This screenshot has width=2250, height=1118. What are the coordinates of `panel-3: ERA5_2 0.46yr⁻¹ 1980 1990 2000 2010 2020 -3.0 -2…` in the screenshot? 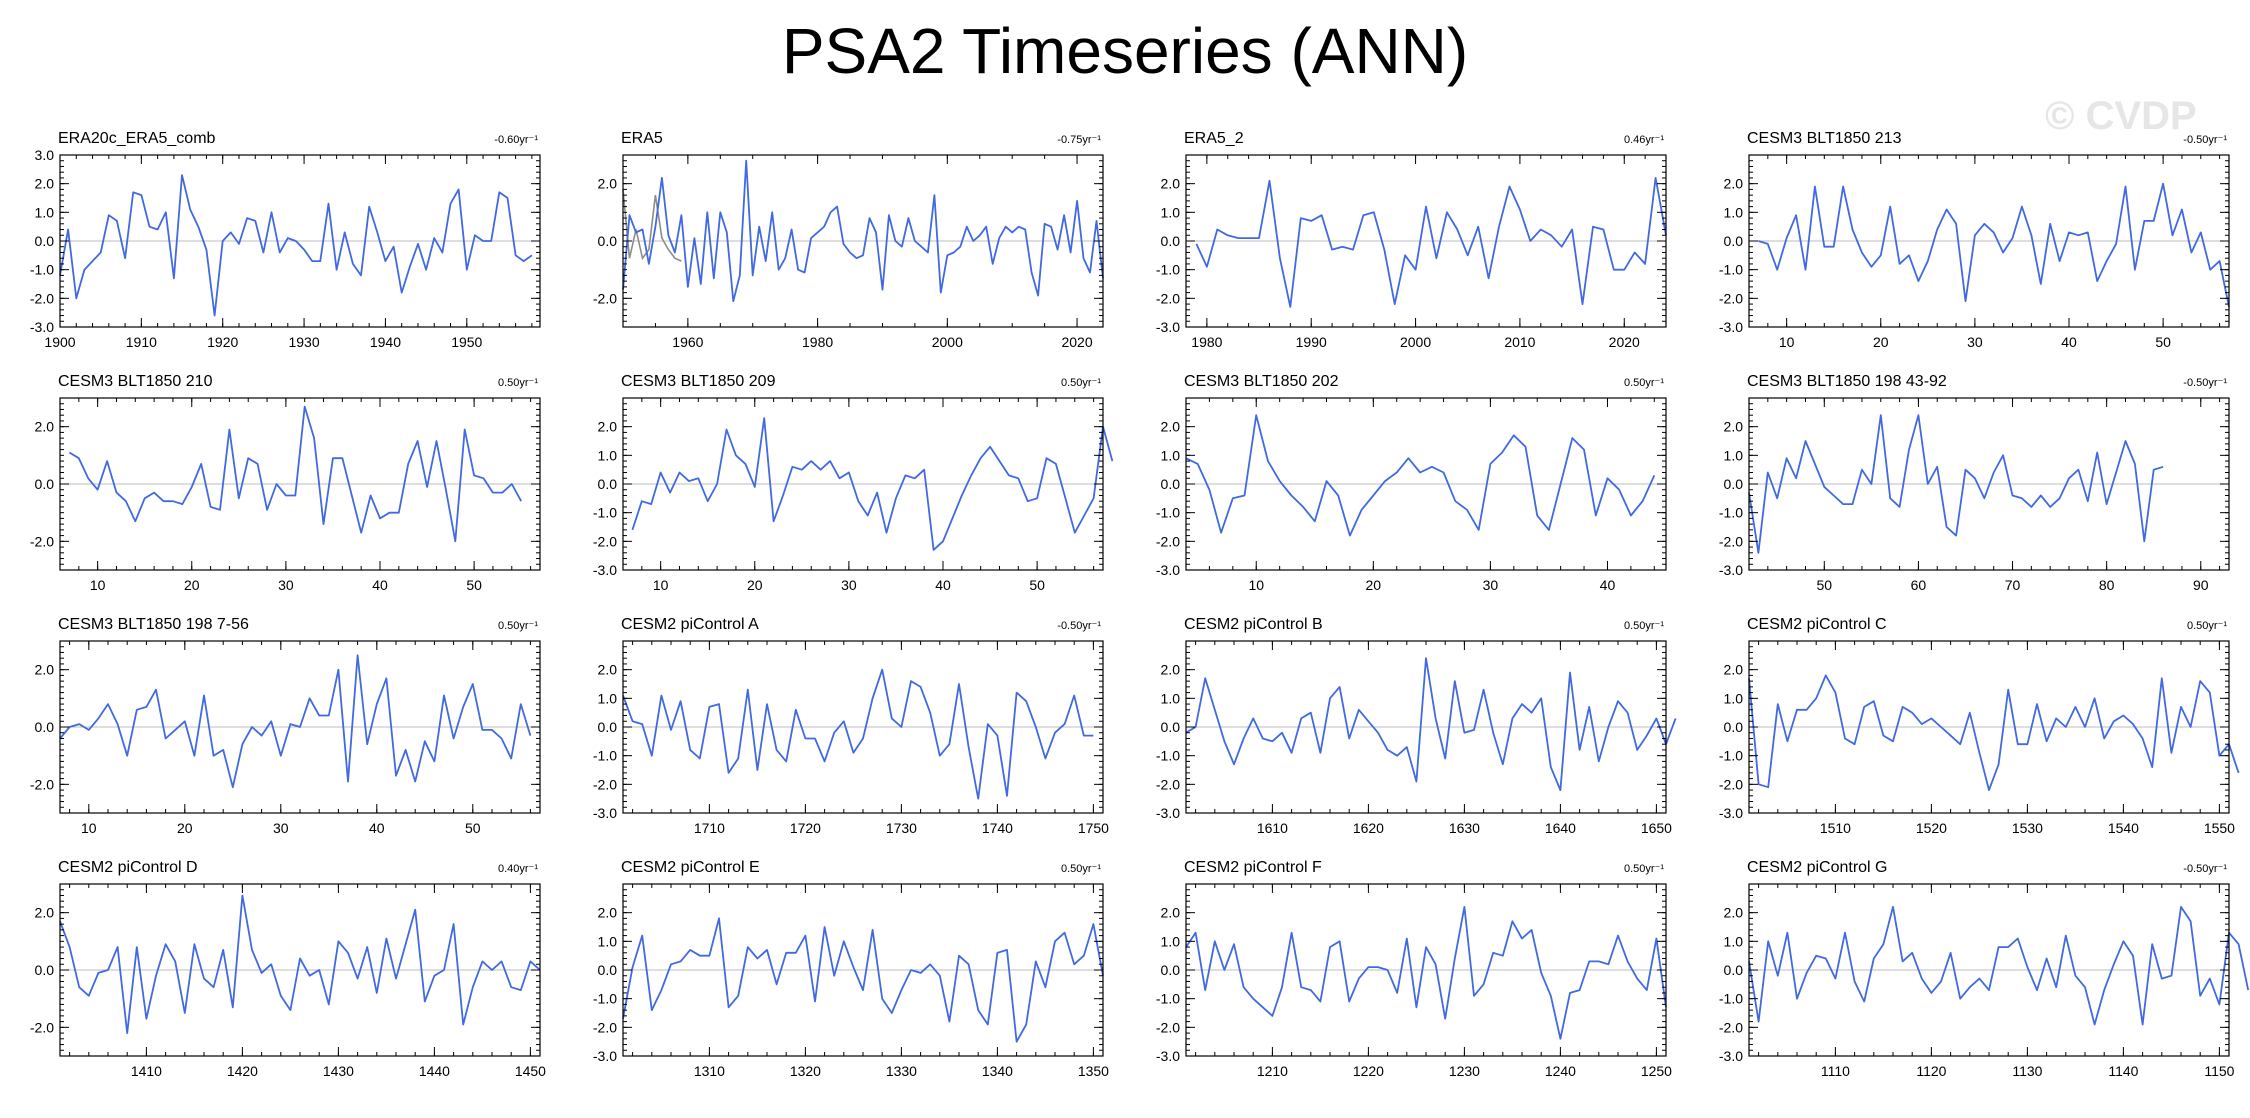 It's located at (1411, 240).